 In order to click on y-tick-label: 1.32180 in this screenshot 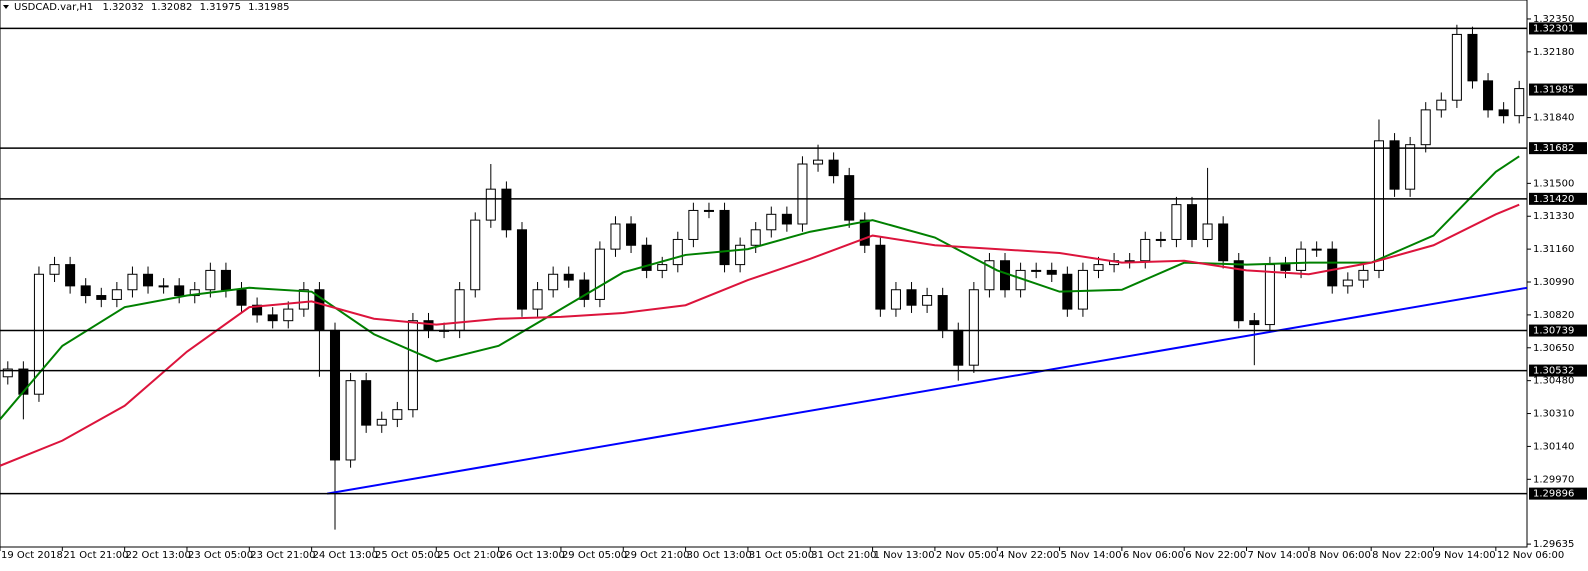, I will do `click(1553, 52)`.